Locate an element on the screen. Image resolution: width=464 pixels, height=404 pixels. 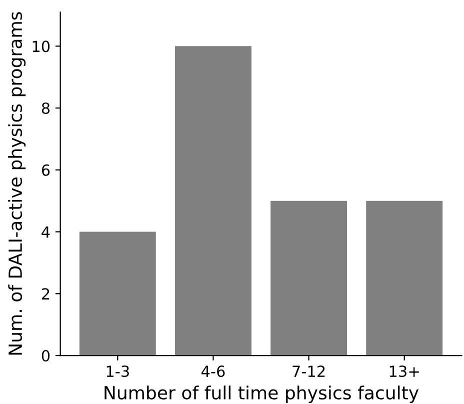
y-tick-label: 8 is located at coordinates (46, 108).